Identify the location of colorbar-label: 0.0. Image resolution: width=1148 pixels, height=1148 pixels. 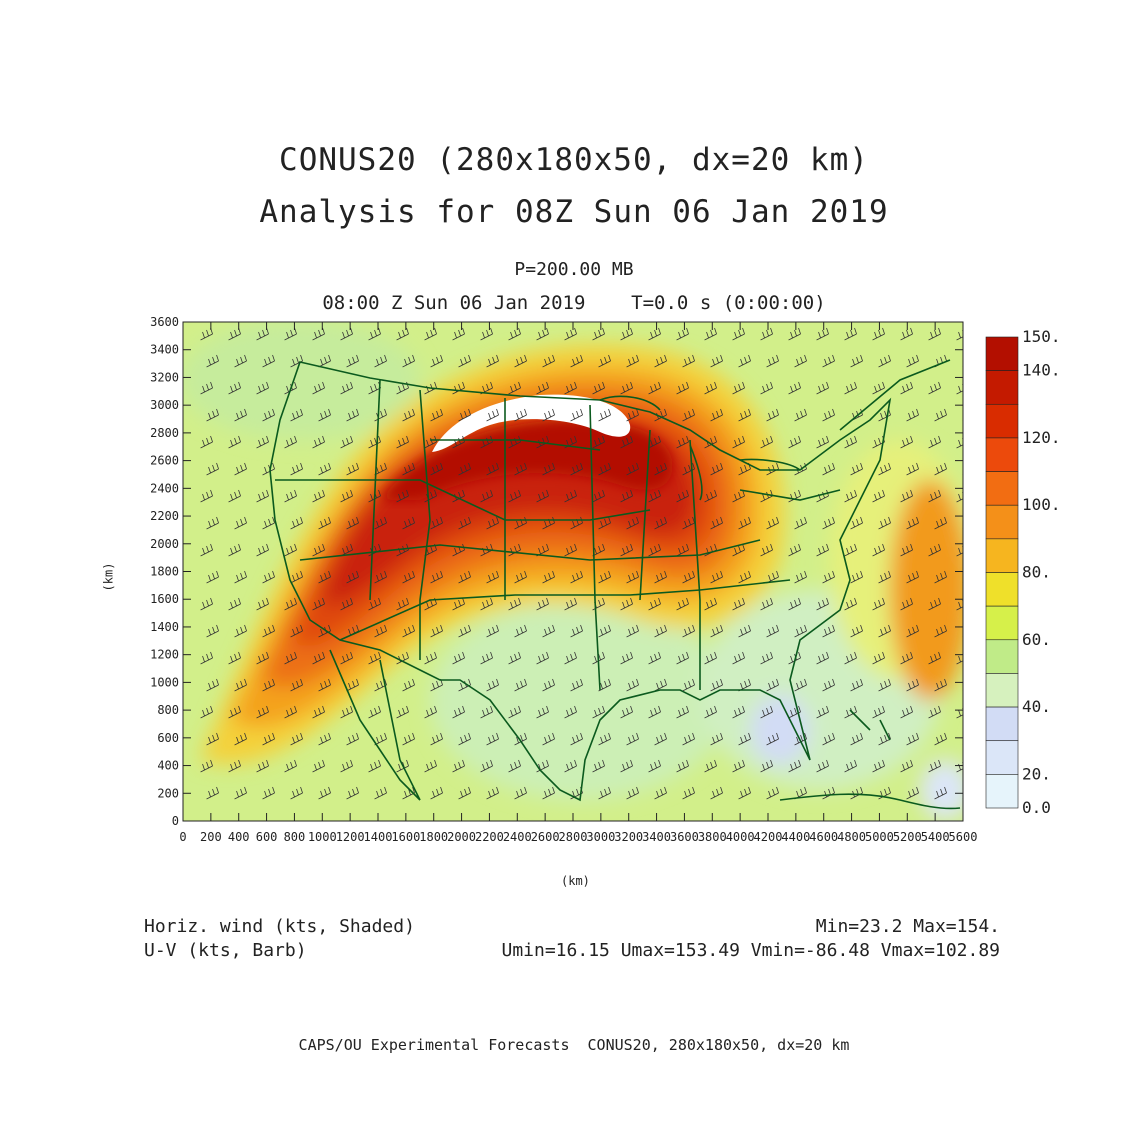
(1036, 807).